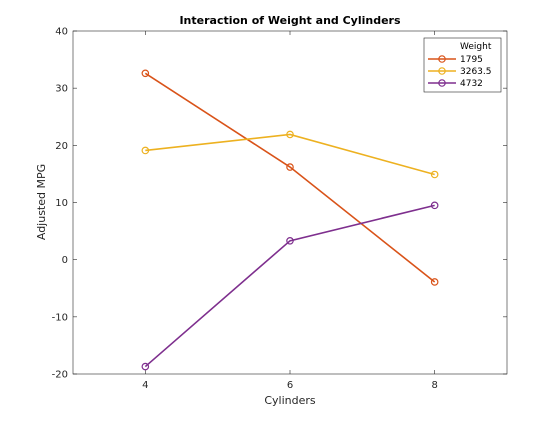 The height and width of the screenshot is (425, 560). Describe the element at coordinates (65, 260) in the screenshot. I see `y-tick-label: 0` at that location.